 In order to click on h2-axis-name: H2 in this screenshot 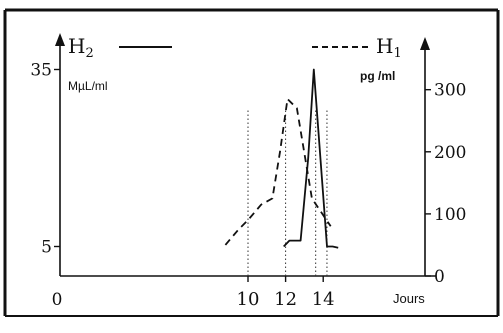, I will do `click(81, 47)`.